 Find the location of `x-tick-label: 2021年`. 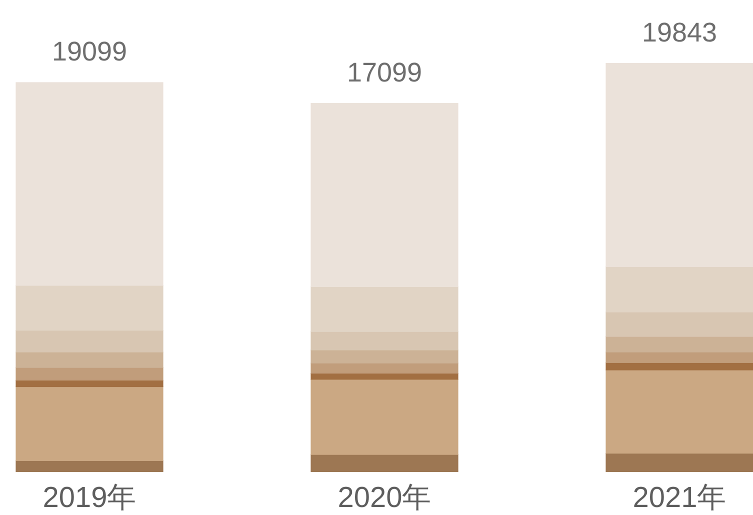

x-tick-label: 2021年 is located at coordinates (679, 498).